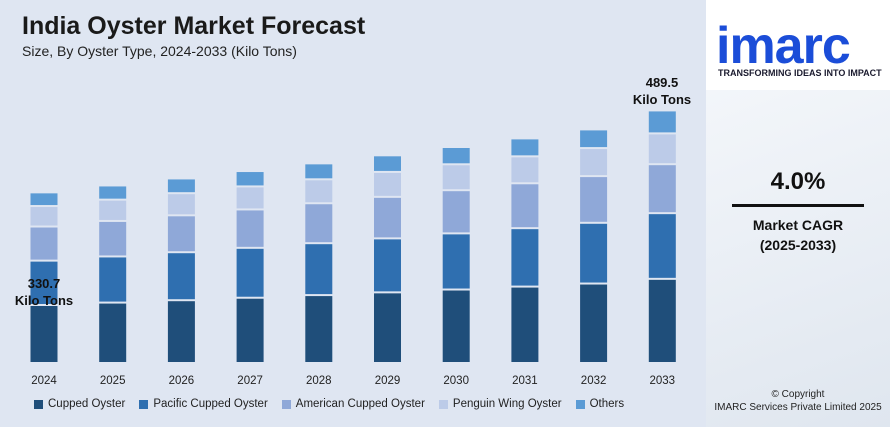 Image resolution: width=890 pixels, height=427 pixels. Describe the element at coordinates (113, 332) in the screenshot. I see `bar-segment-2025-cupped-oyster` at that location.